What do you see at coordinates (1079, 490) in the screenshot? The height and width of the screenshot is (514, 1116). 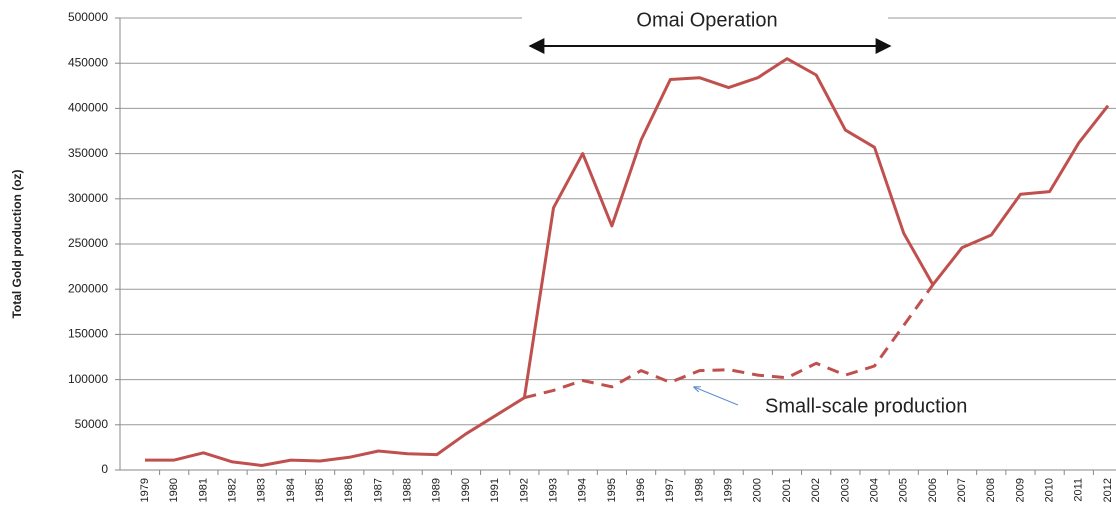 I see `x-tick-label: 2011` at bounding box center [1079, 490].